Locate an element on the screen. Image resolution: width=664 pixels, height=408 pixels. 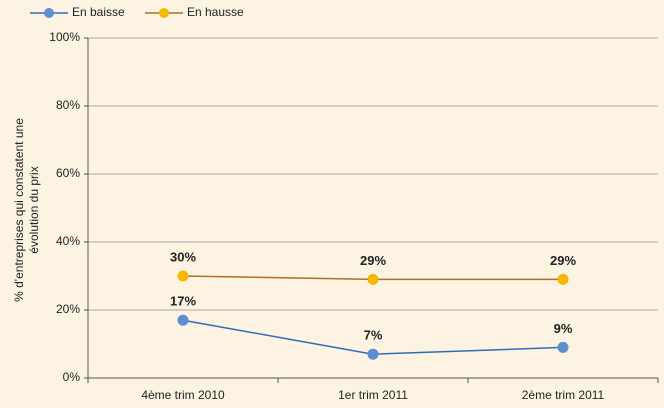
legend-label: En baisse is located at coordinates (98, 12).